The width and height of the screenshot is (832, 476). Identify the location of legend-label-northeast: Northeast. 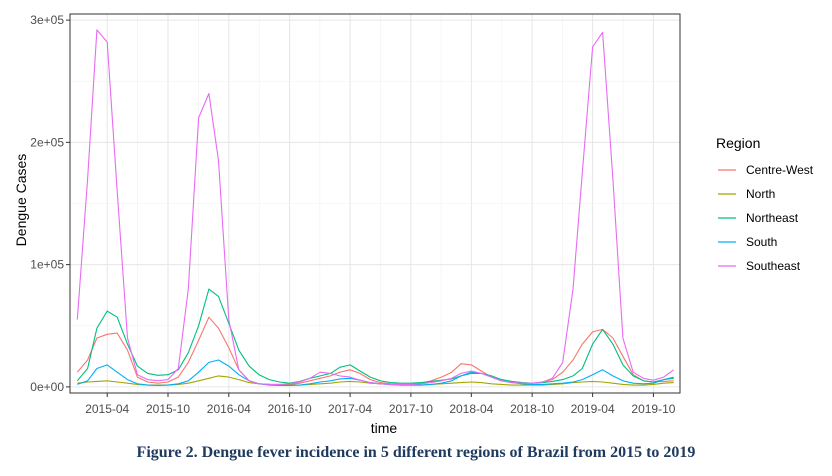
(772, 218).